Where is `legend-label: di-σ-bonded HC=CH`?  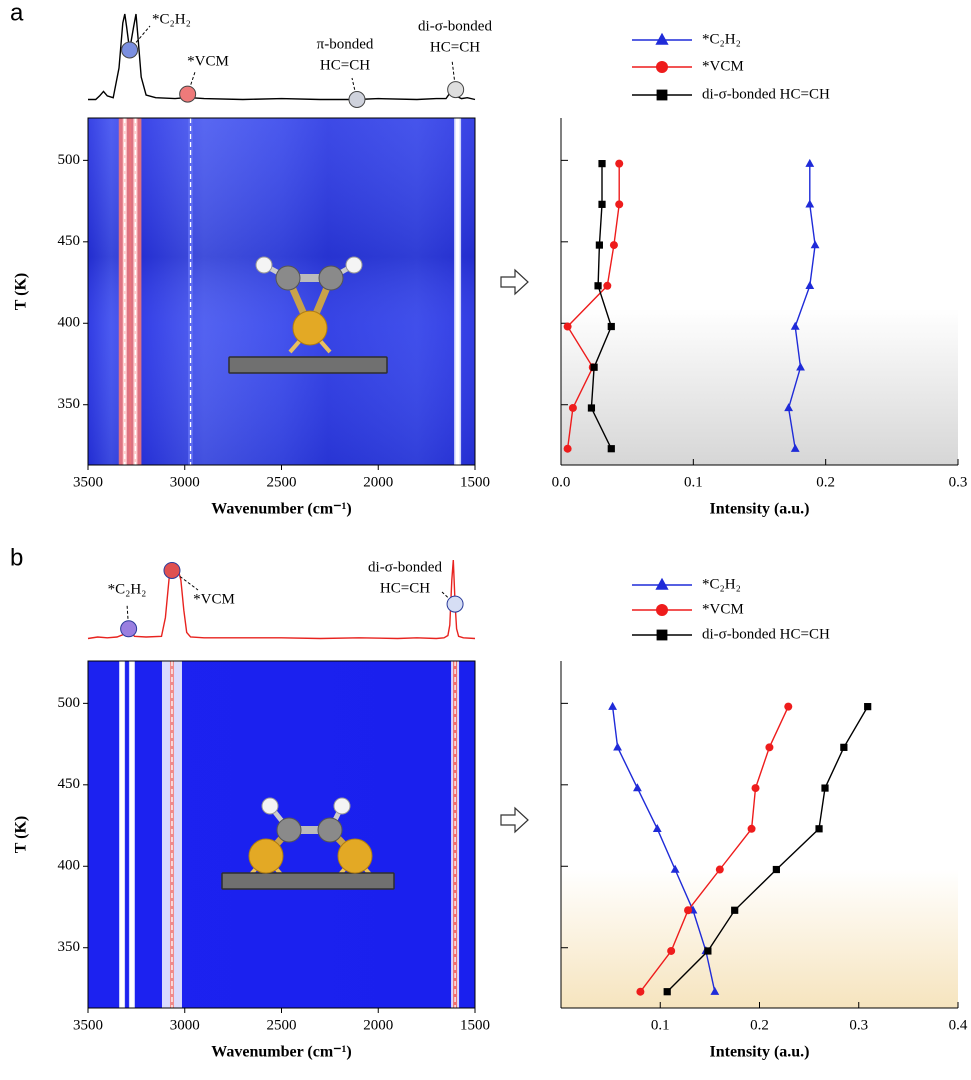
legend-label: di-σ-bonded HC=CH is located at coordinates (766, 94).